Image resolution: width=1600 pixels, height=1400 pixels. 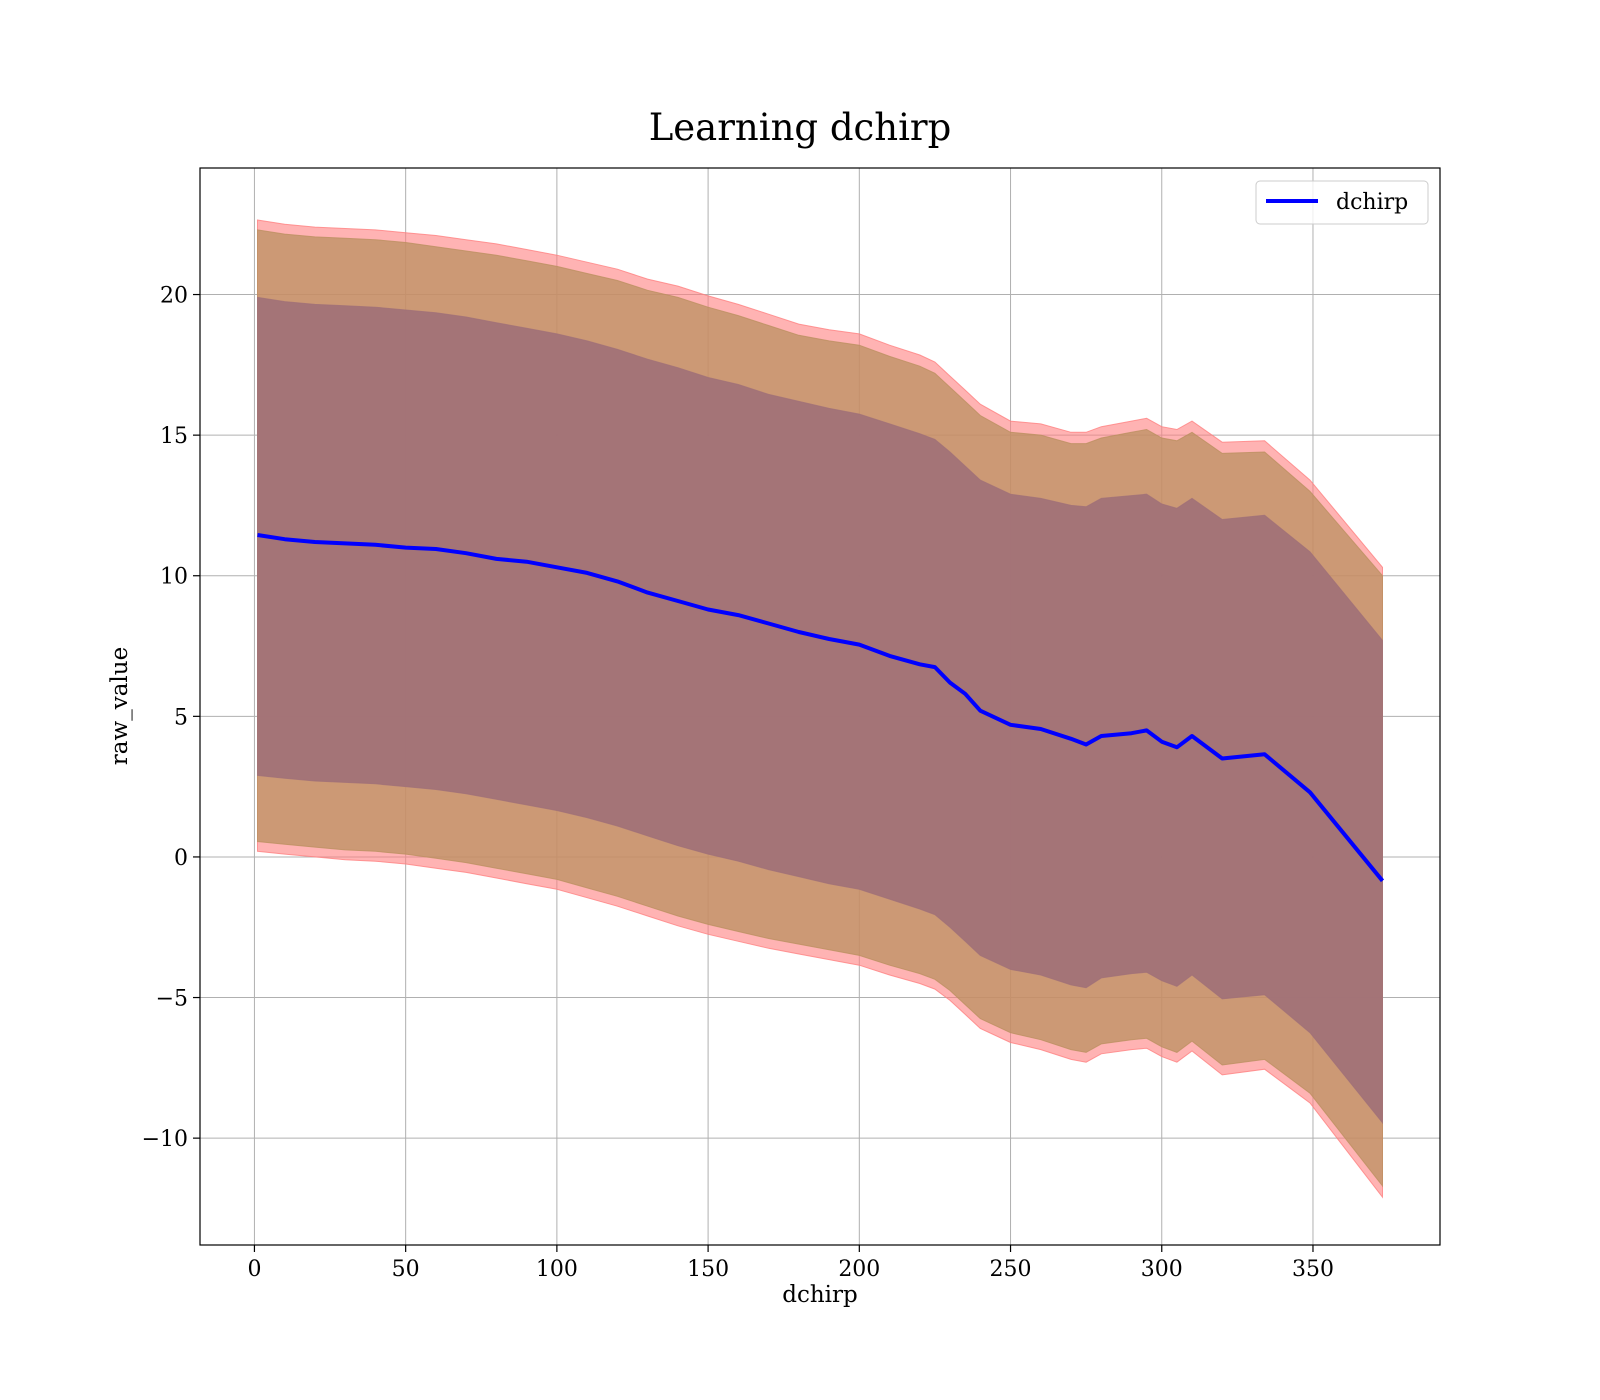 I want to click on x-tick-label: 350, so click(x=1313, y=1269).